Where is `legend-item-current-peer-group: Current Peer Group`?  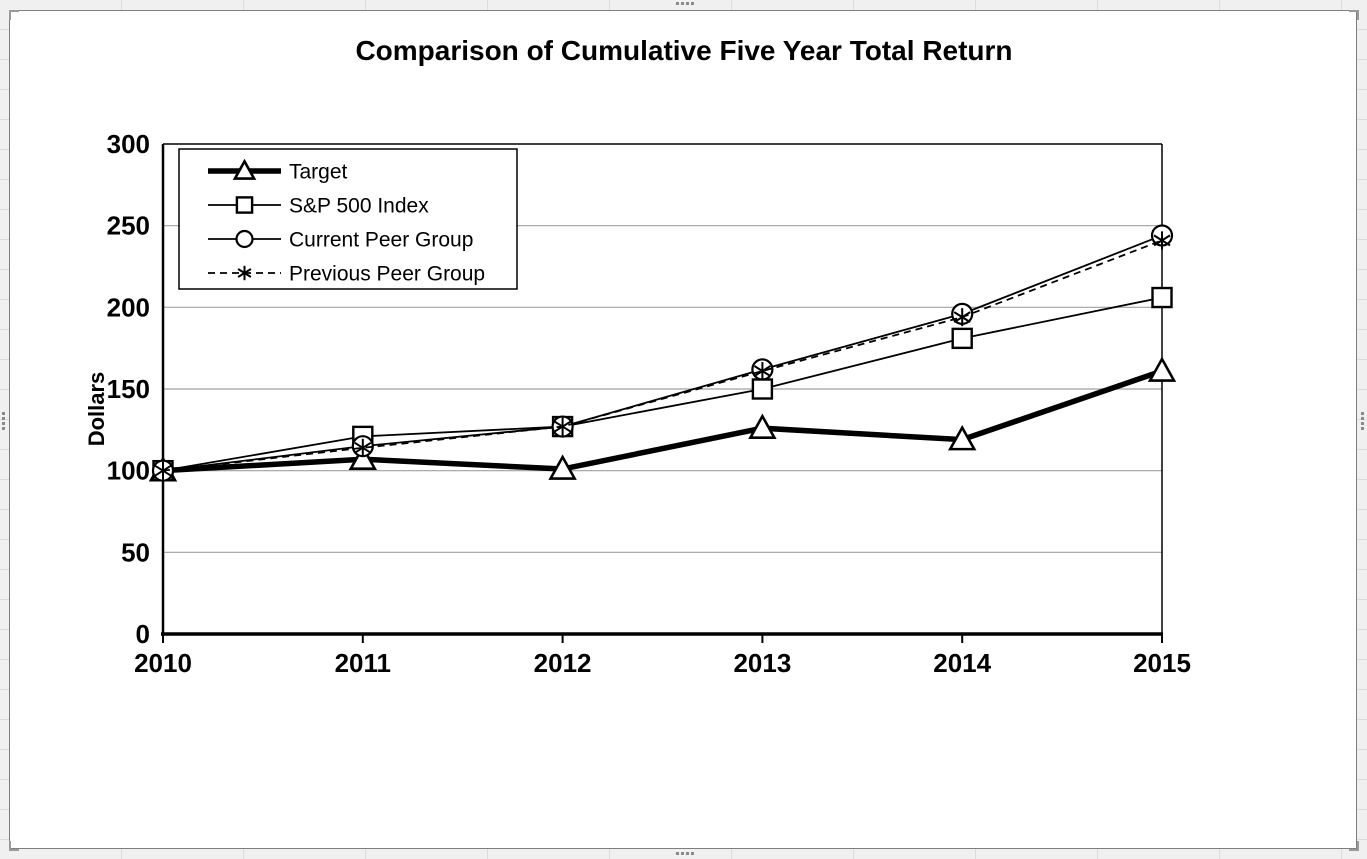
legend-item-current-peer-group: Current Peer Group is located at coordinates (340, 240).